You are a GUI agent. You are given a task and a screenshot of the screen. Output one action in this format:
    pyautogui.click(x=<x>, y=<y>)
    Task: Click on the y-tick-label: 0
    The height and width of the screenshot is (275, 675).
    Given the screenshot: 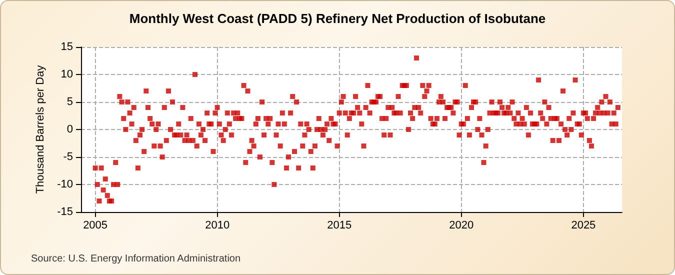 What is the action you would take?
    pyautogui.click(x=69, y=130)
    